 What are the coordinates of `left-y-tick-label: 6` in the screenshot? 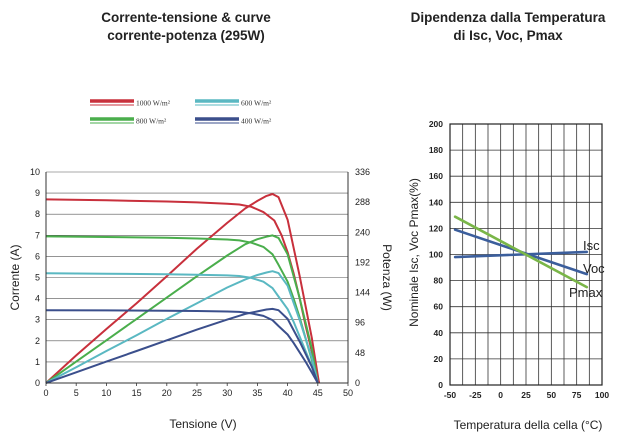 It's located at (37, 256).